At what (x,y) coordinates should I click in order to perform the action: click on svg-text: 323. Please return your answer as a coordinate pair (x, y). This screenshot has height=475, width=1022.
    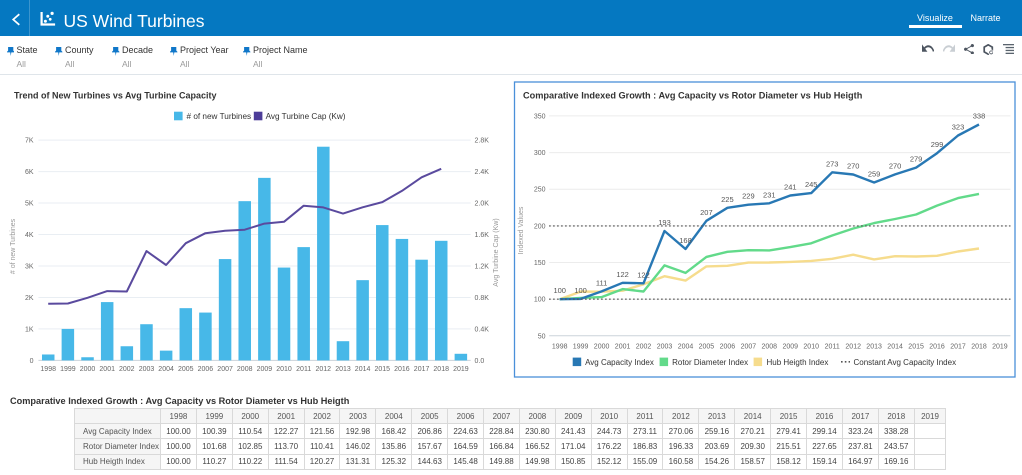
    Looking at the image, I should click on (958, 127).